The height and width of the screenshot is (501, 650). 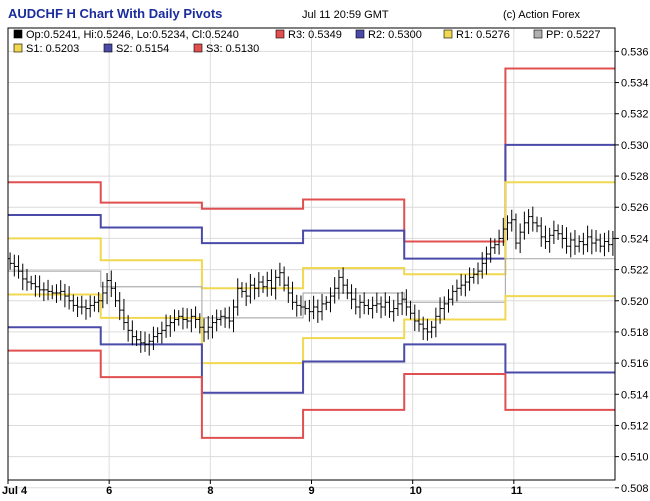 What do you see at coordinates (395, 35) in the screenshot?
I see `legend-label-r2: R2: 0.5300` at bounding box center [395, 35].